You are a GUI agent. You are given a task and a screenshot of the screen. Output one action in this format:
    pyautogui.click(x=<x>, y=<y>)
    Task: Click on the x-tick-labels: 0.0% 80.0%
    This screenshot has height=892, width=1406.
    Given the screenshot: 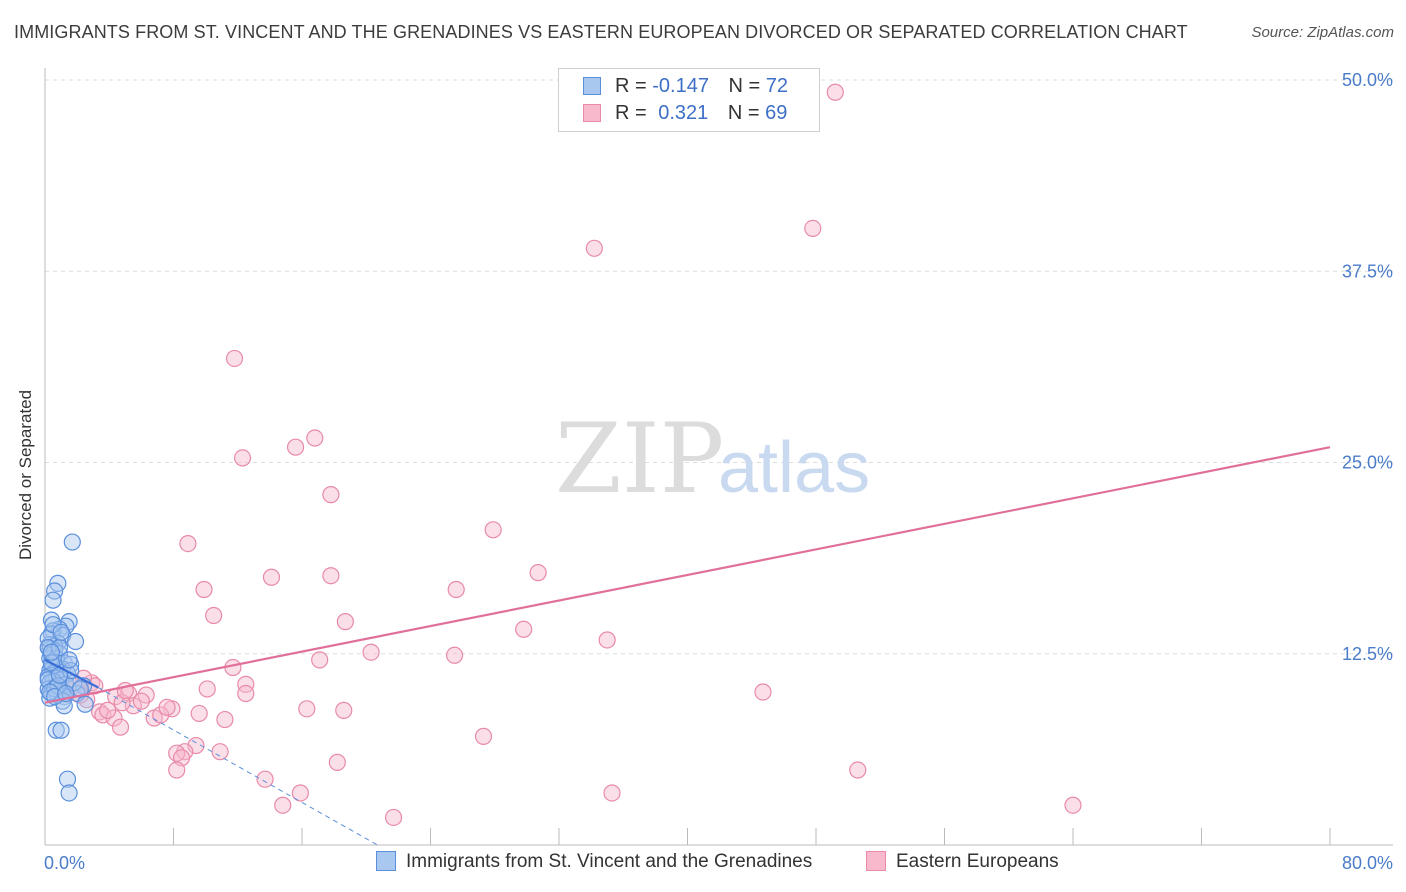 What is the action you would take?
    pyautogui.click(x=718, y=863)
    